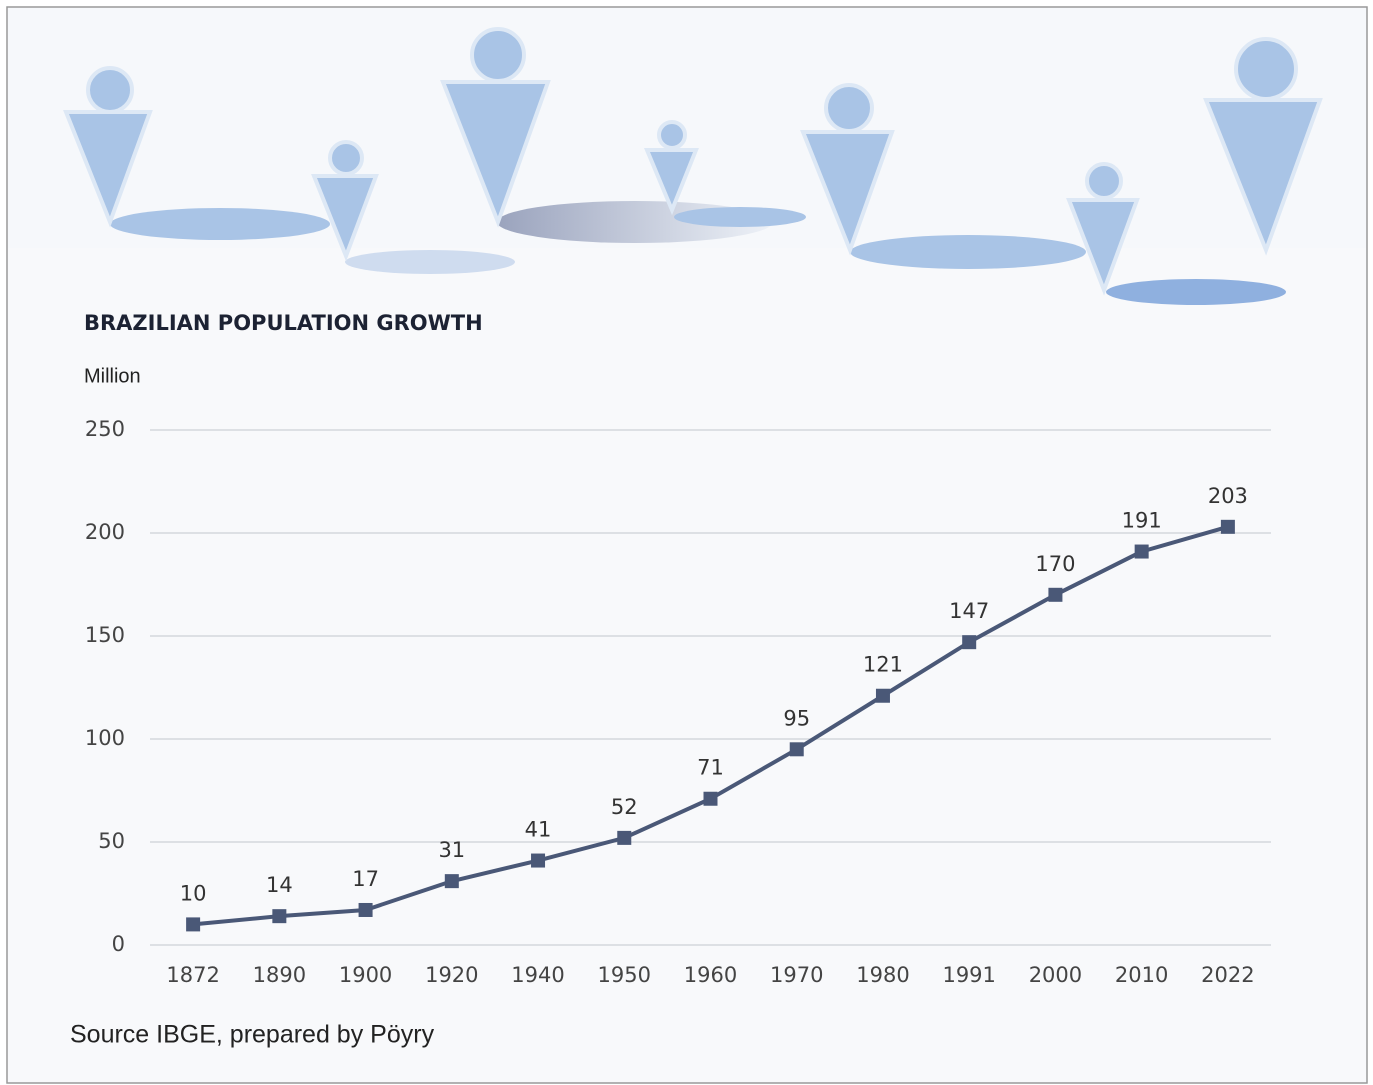 The height and width of the screenshot is (1085, 1373). What do you see at coordinates (451, 975) in the screenshot?
I see `x-tick-label: 1920` at bounding box center [451, 975].